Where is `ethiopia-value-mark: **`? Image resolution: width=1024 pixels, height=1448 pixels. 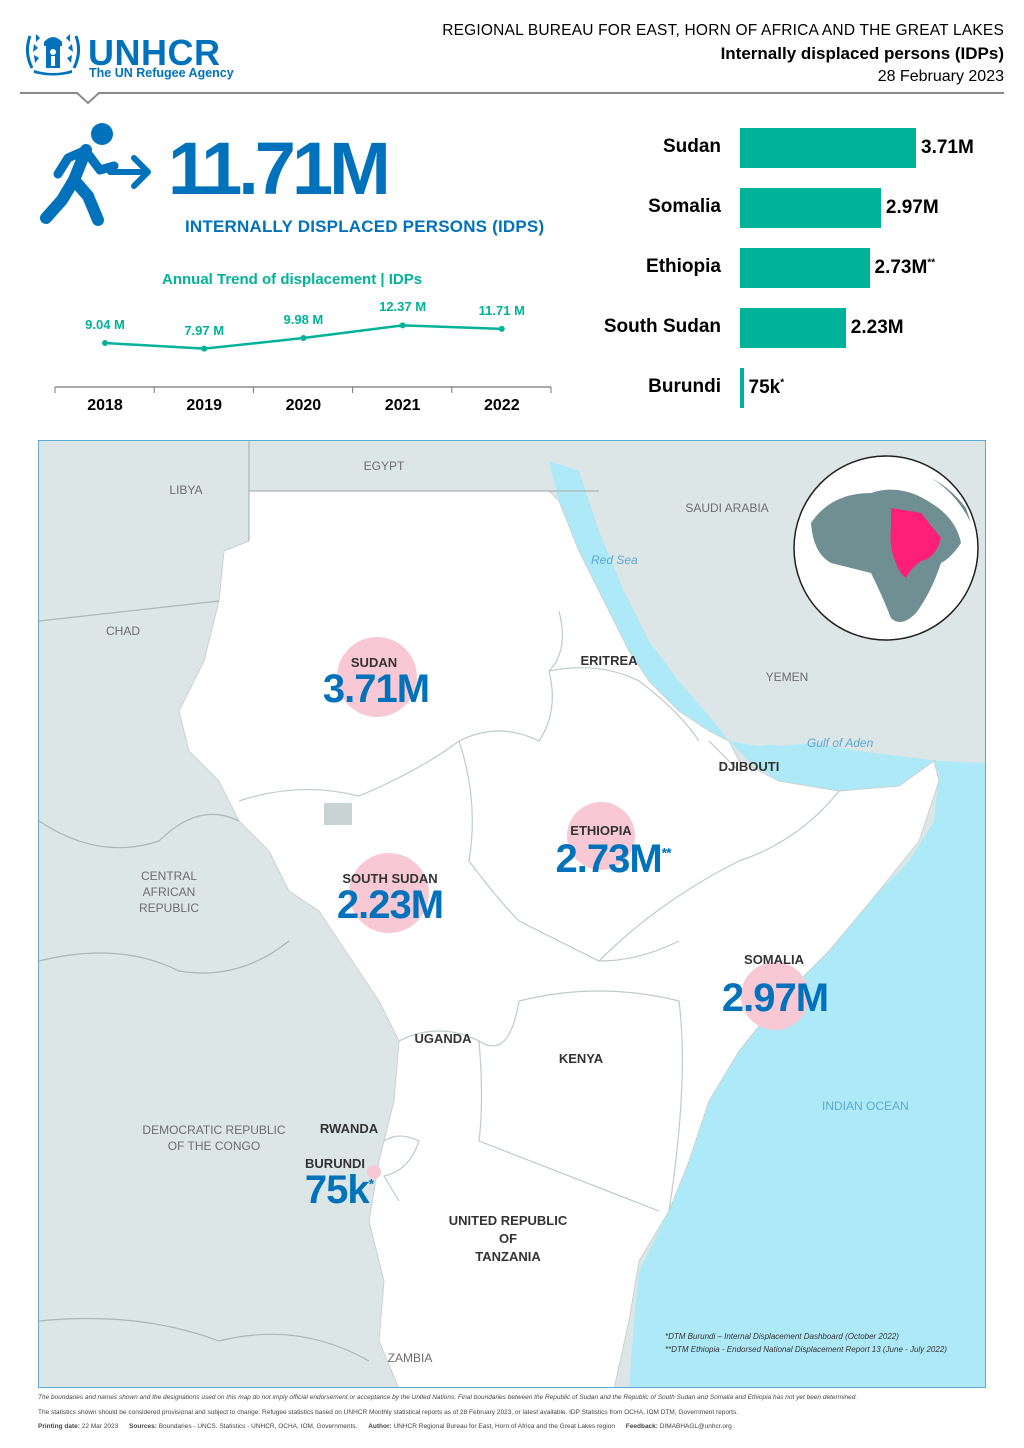
ethiopia-value-mark: ** is located at coordinates (666, 852).